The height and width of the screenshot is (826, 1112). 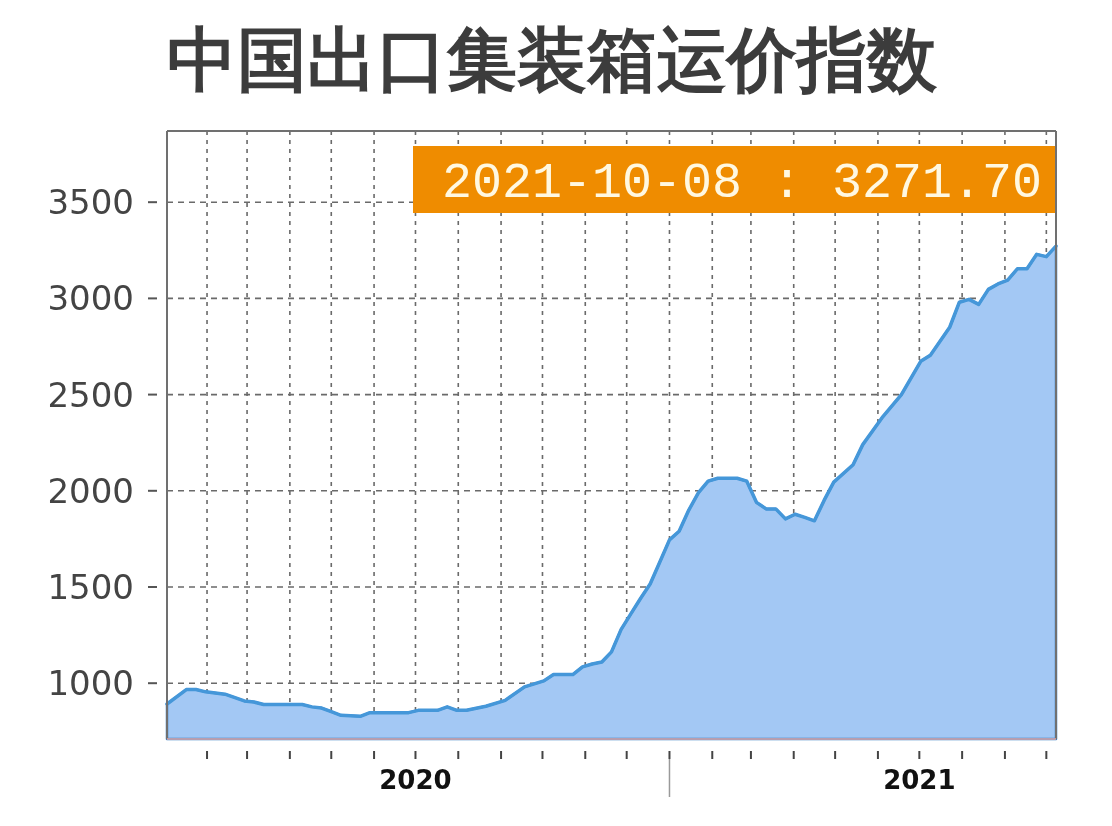 What do you see at coordinates (415, 780) in the screenshot?
I see `x-tick-label: 2020` at bounding box center [415, 780].